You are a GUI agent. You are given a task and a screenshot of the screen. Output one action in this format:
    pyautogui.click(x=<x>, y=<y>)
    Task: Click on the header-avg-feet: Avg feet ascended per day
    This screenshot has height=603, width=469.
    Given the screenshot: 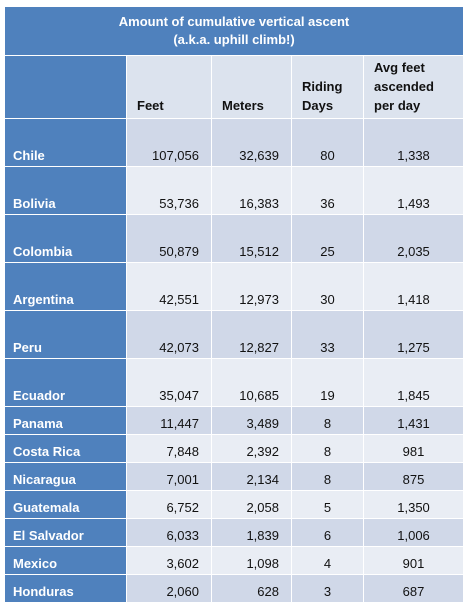 What is the action you would take?
    pyautogui.click(x=413, y=87)
    